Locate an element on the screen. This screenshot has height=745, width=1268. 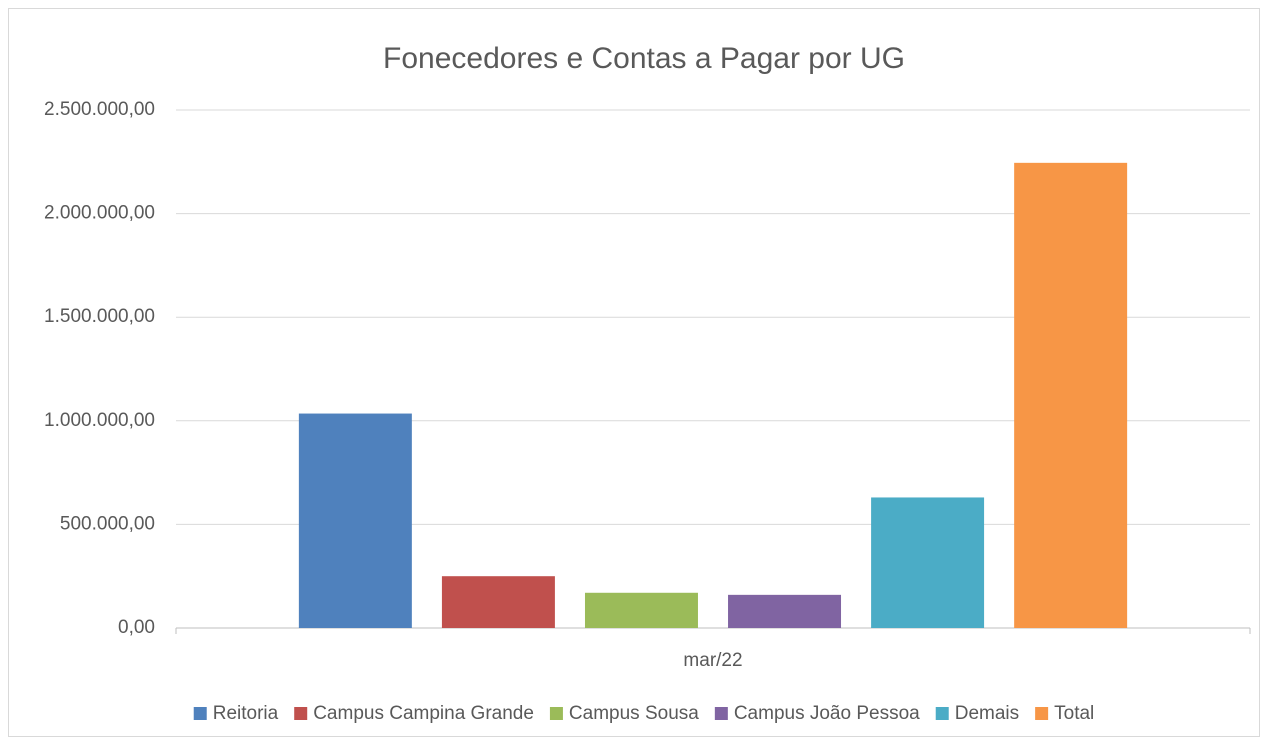
y-tick-label: 500.000,00 is located at coordinates (107, 523).